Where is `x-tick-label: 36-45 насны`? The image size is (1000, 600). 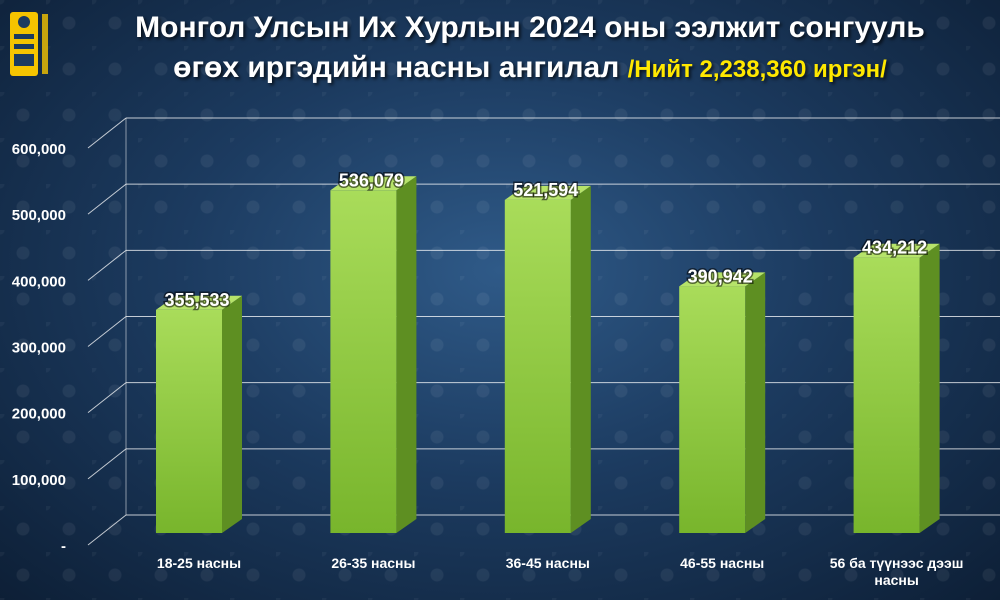
x-tick-label: 36-45 насны is located at coordinates (548, 563).